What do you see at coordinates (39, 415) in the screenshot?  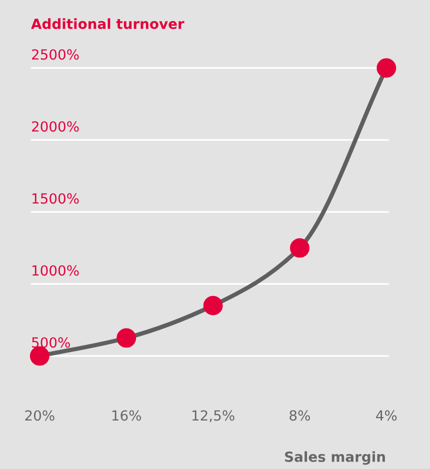 I see `x-tick-label: 20%` at bounding box center [39, 415].